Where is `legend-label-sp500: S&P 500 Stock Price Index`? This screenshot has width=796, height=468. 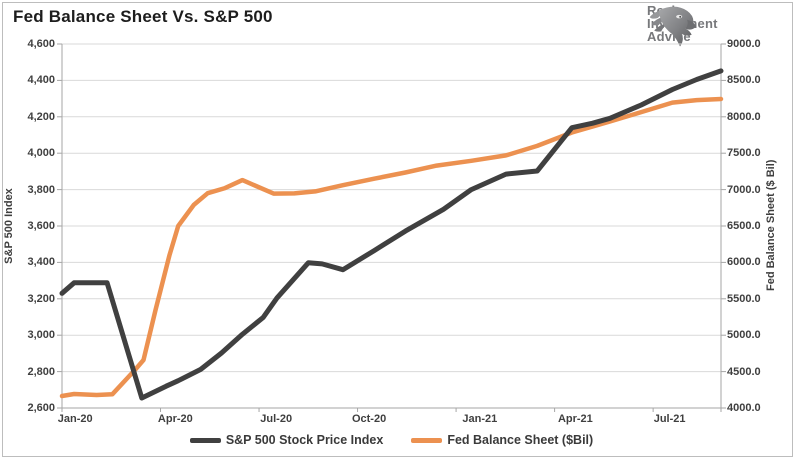 legend-label-sp500: S&P 500 Stock Price Index is located at coordinates (304, 440).